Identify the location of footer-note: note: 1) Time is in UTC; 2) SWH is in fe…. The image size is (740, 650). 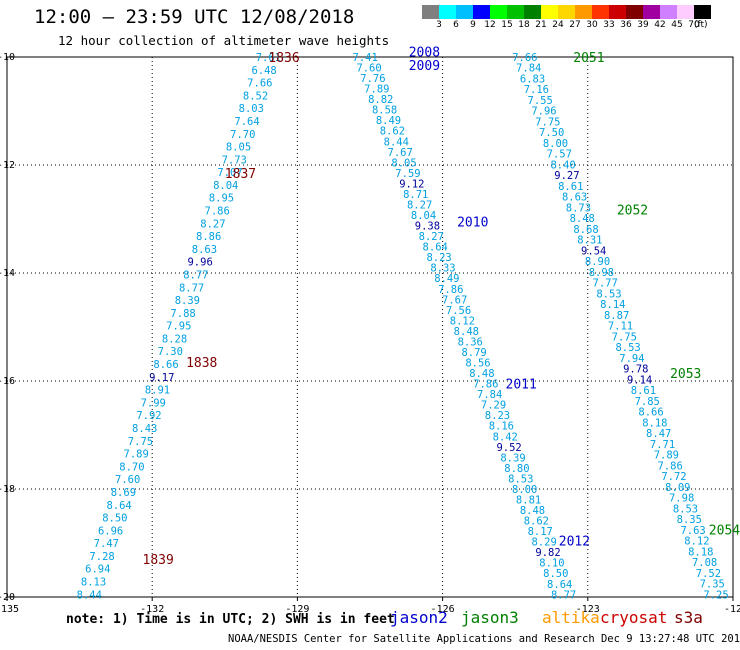
(230, 619).